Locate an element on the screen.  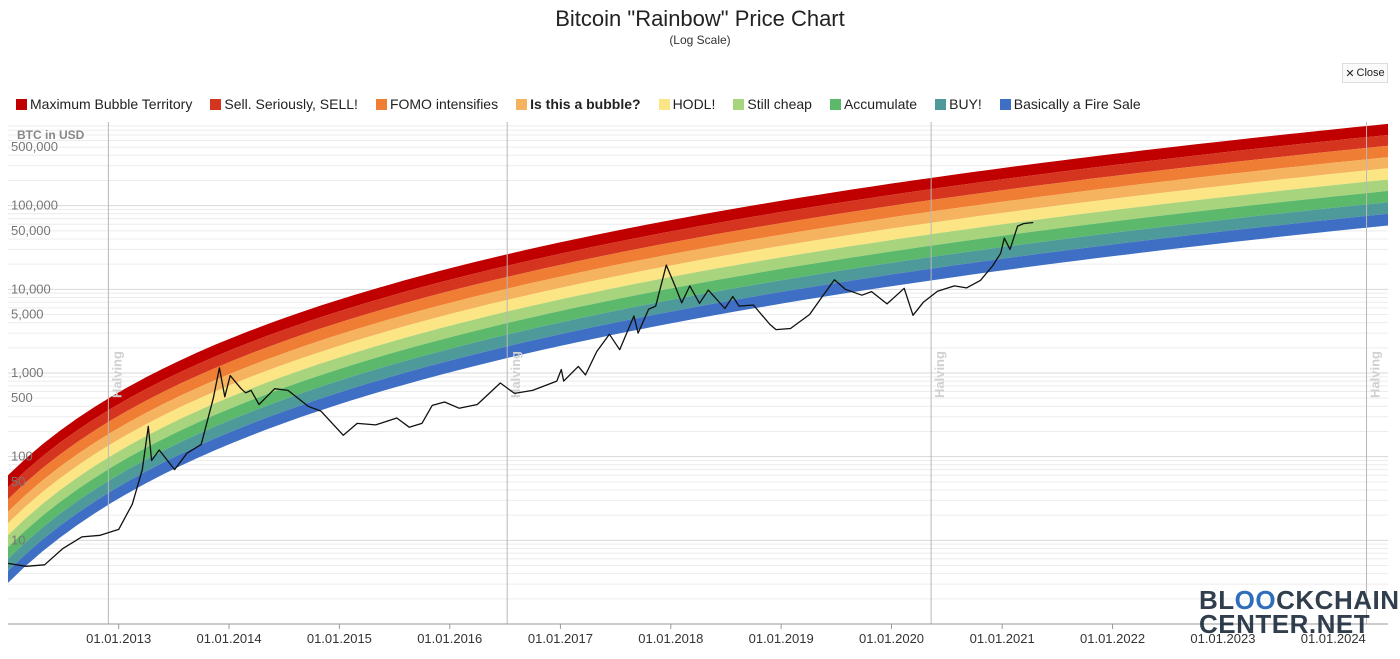
legend-item: Accumulate is located at coordinates (873, 104).